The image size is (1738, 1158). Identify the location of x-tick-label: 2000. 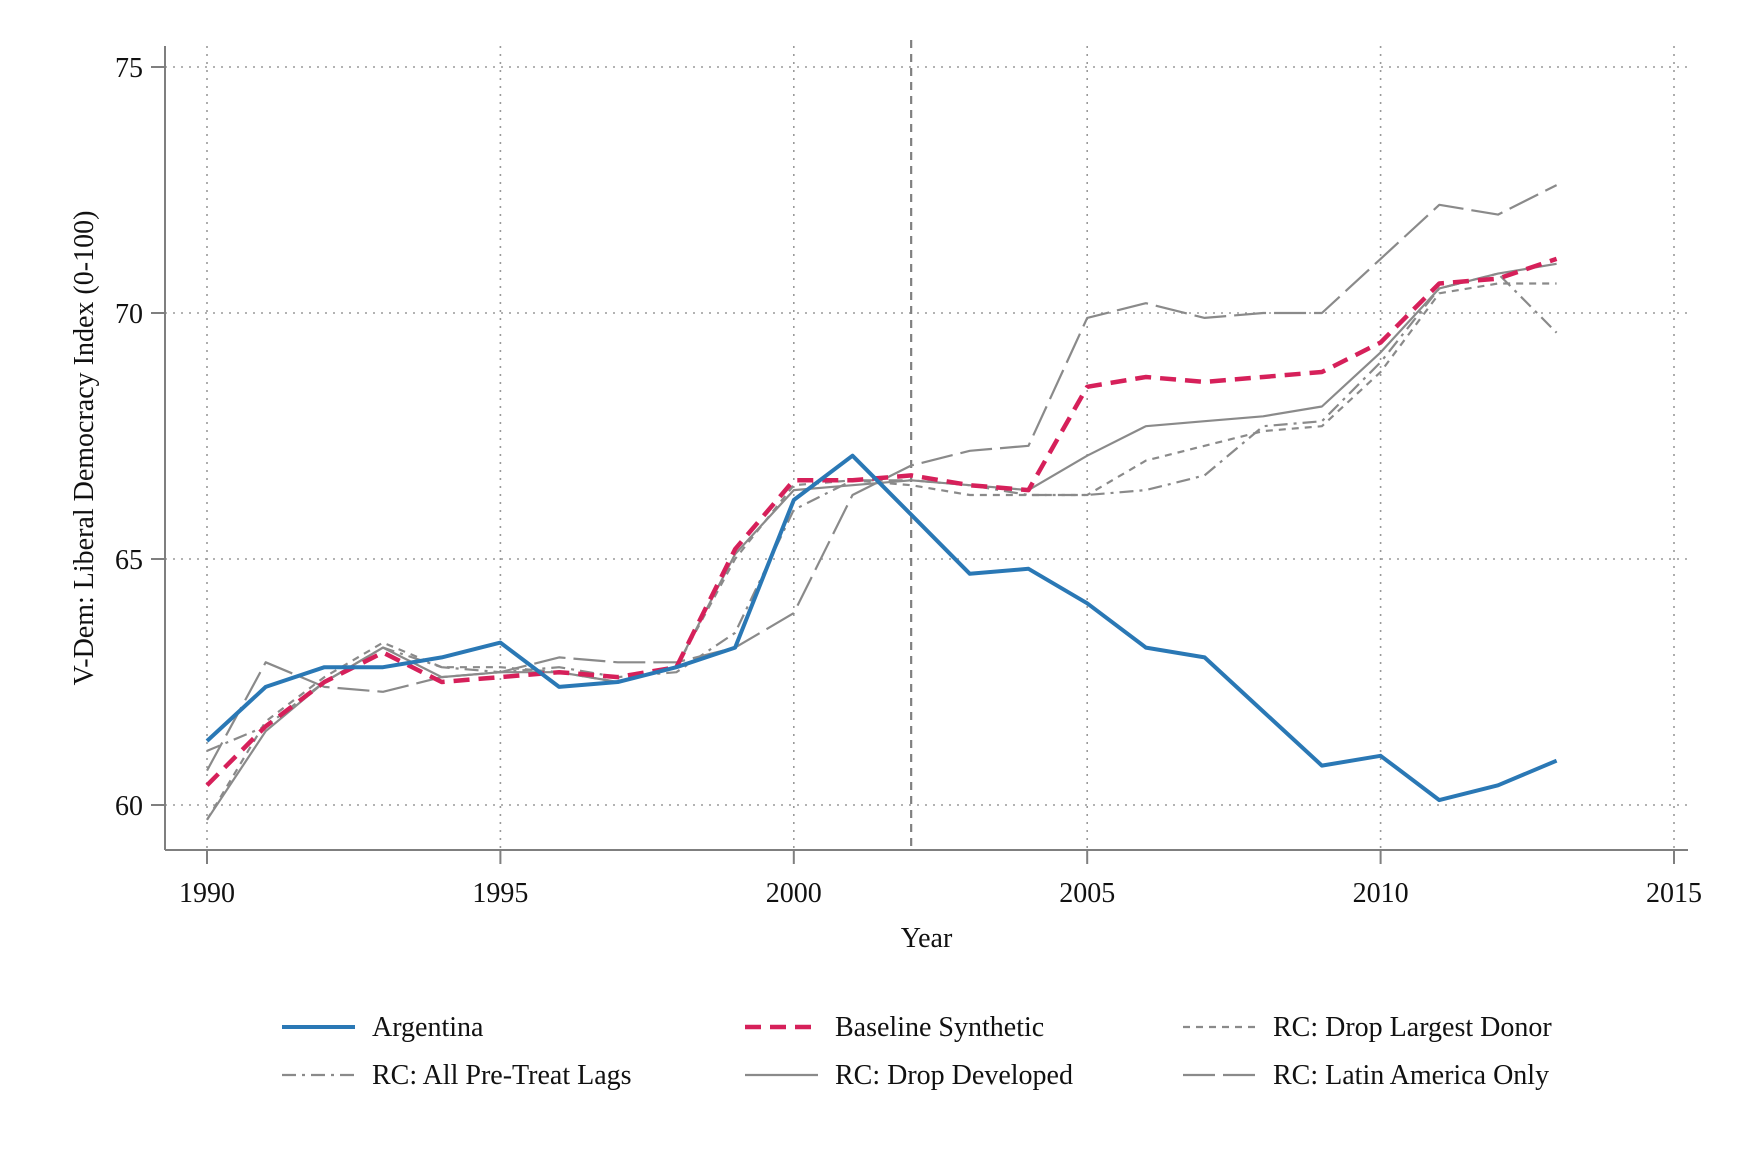
(794, 893).